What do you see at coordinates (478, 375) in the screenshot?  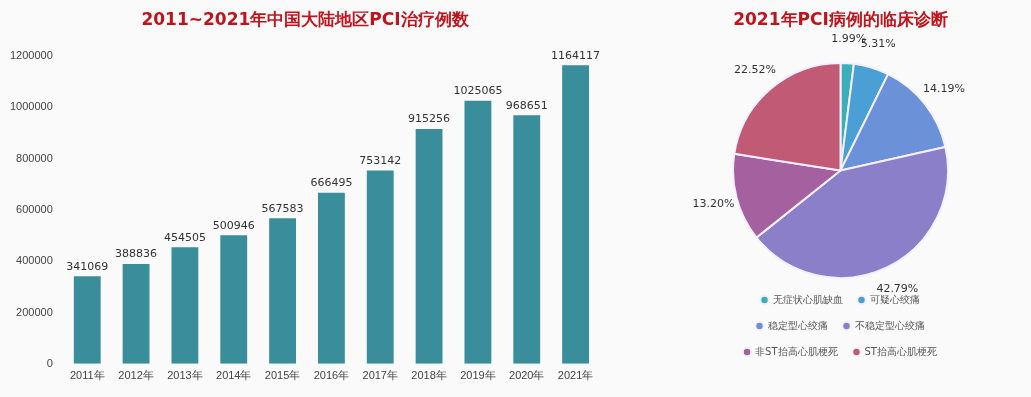 I see `x-tick-label: 2019年` at bounding box center [478, 375].